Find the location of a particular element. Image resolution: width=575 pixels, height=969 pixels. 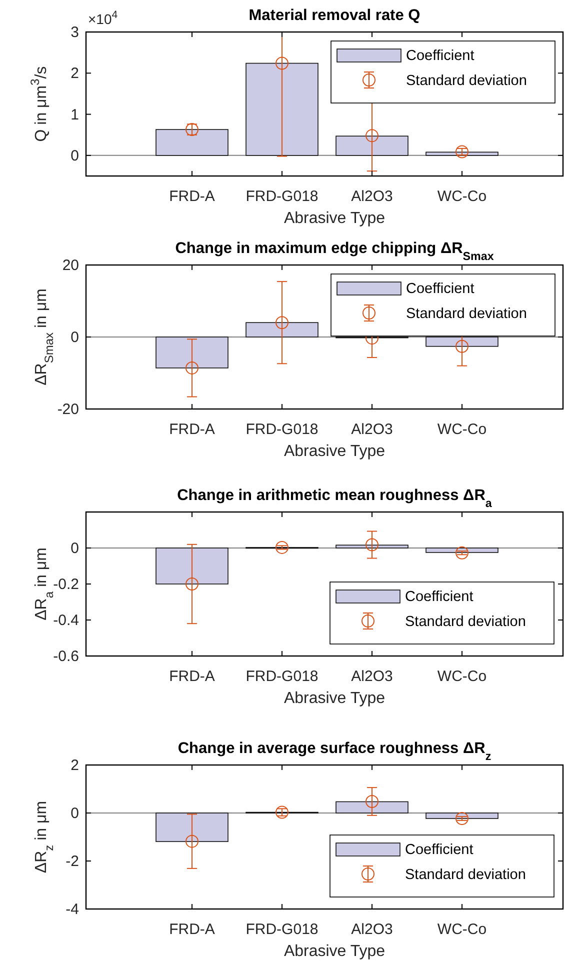

y-tick-label: -2 is located at coordinates (72, 861).